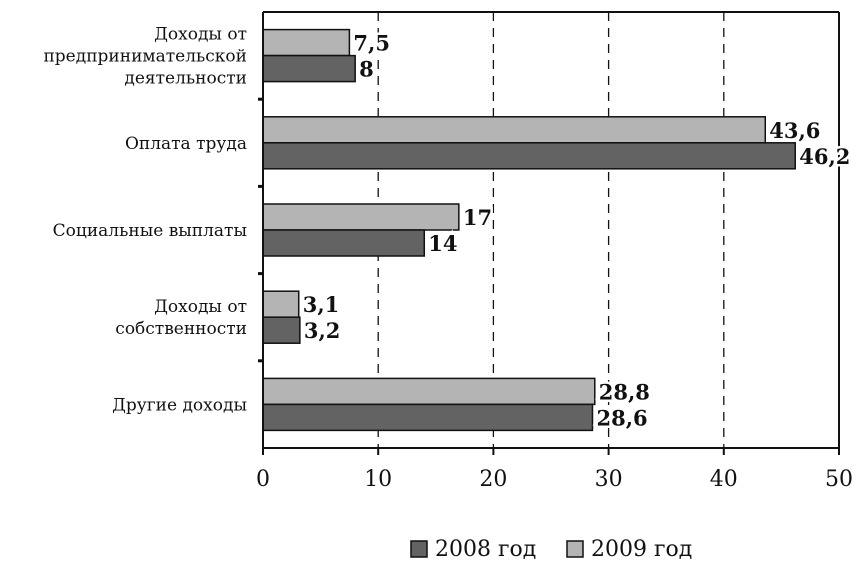 This screenshot has height=562, width=856. Describe the element at coordinates (263, 479) in the screenshot. I see `x-tick-label: 0` at that location.